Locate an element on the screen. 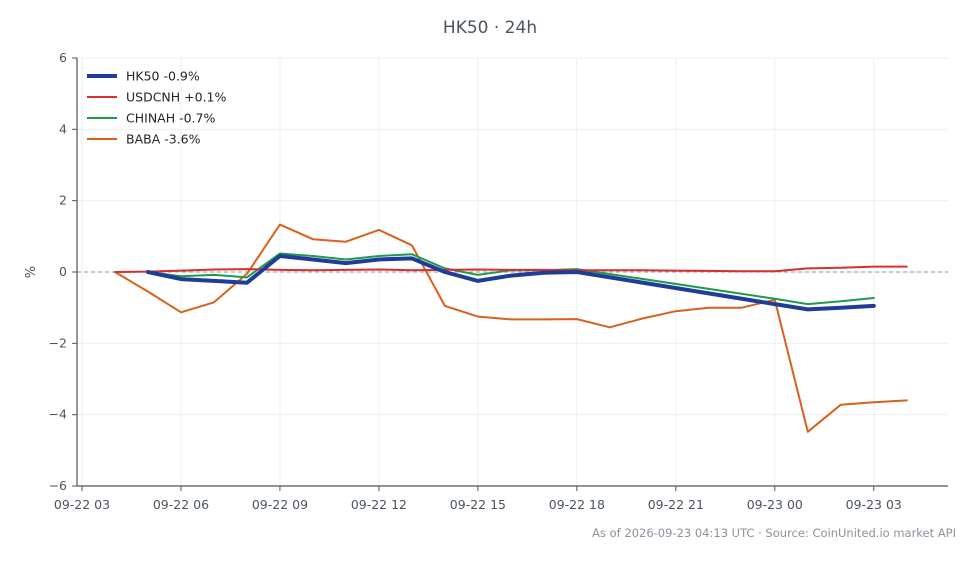  y-tick-label: 0 is located at coordinates (63, 271).